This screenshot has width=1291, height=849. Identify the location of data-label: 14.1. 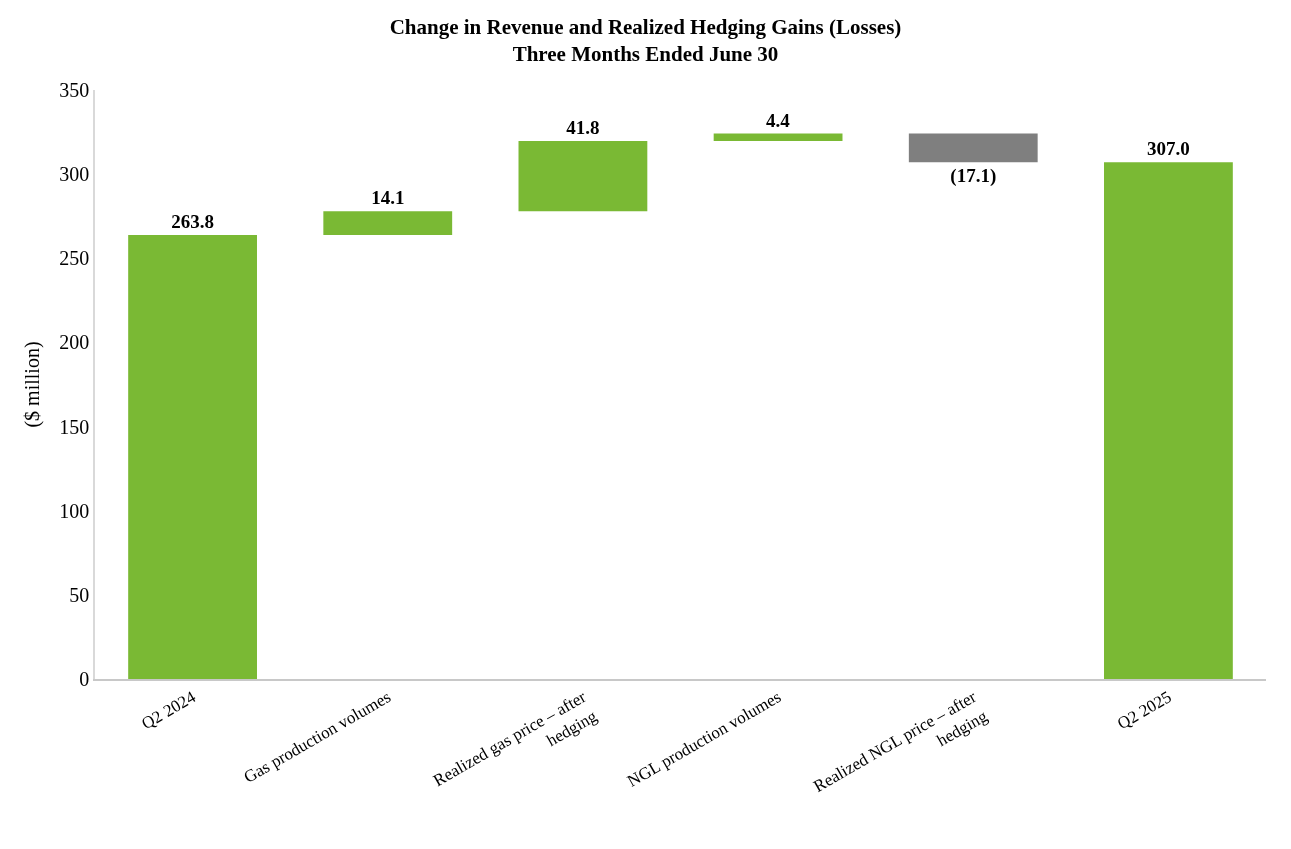
(388, 198).